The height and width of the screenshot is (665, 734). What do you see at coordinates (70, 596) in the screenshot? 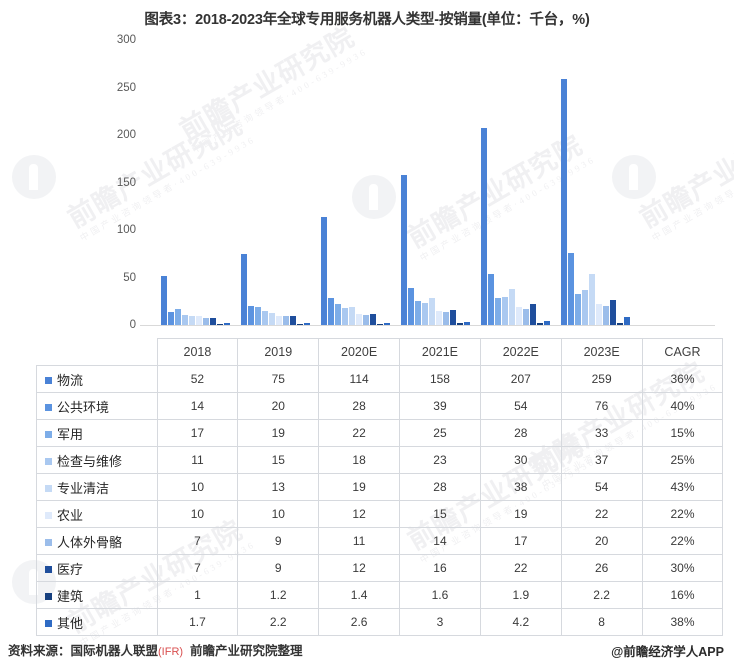
I see `series-name: 建筑` at bounding box center [70, 596].